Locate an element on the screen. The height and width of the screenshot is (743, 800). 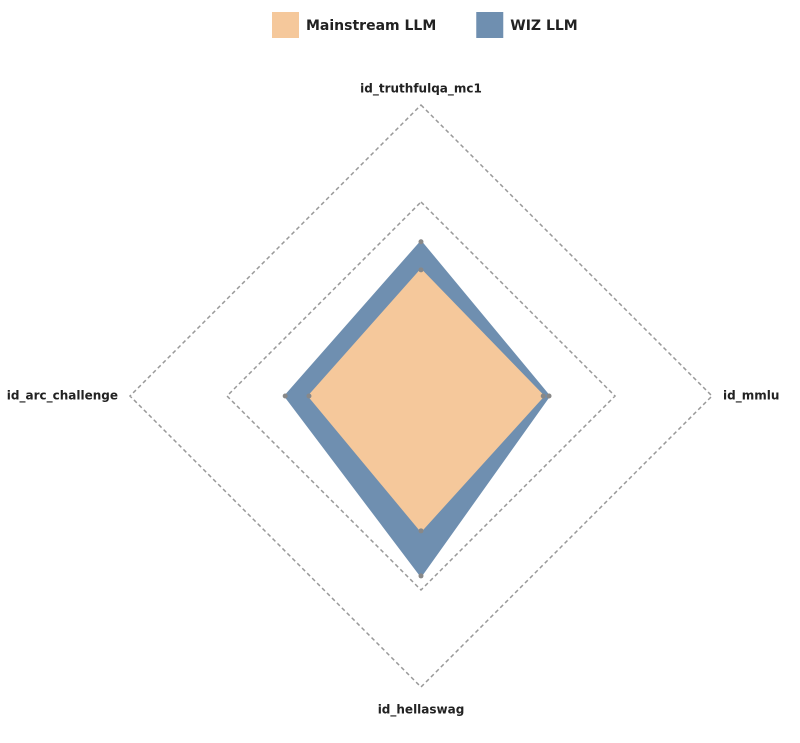
axis-label: id_mmlu is located at coordinates (751, 396).